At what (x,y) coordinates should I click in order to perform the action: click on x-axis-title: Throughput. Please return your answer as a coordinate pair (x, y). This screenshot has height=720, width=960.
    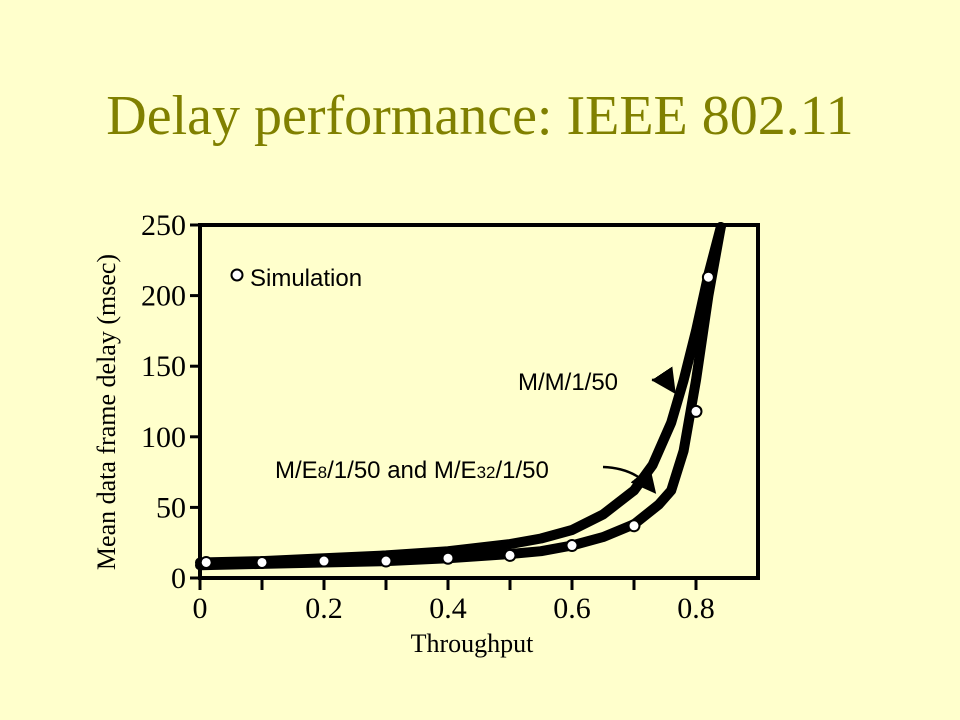
    Looking at the image, I should click on (473, 643).